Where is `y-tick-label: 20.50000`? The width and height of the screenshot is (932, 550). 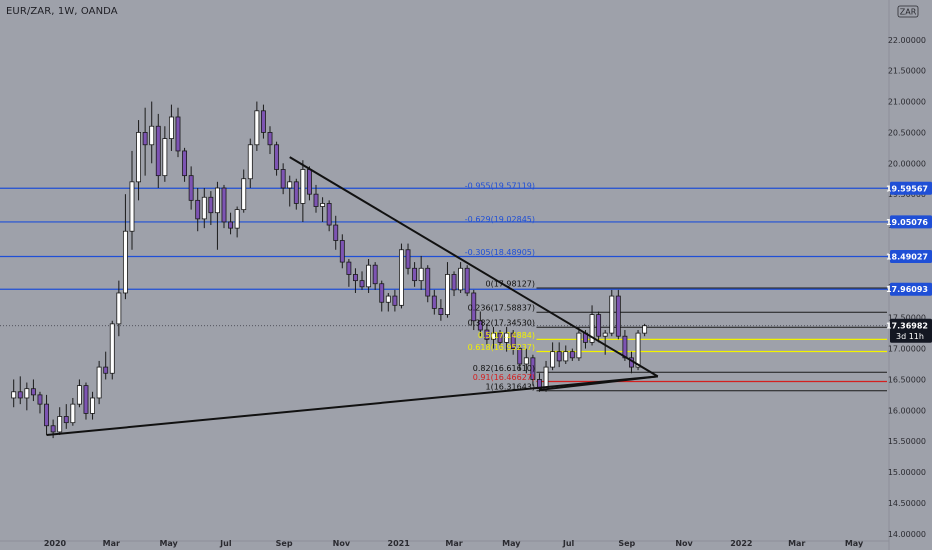 y-tick-label: 20.50000 is located at coordinates (907, 132).